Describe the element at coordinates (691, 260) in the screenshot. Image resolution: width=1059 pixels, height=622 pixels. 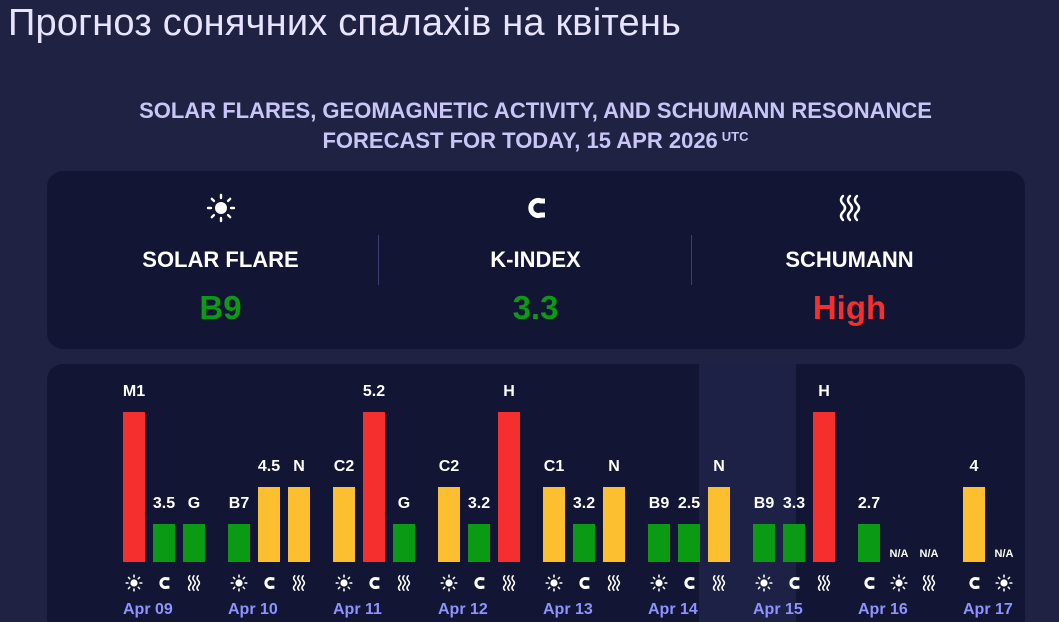
I see `summary-divider` at that location.